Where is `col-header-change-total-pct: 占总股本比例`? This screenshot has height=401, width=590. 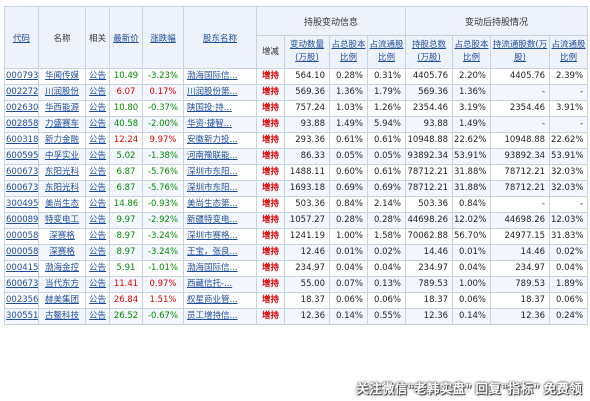 col-header-change-total-pct: 占总股本比例 is located at coordinates (348, 52).